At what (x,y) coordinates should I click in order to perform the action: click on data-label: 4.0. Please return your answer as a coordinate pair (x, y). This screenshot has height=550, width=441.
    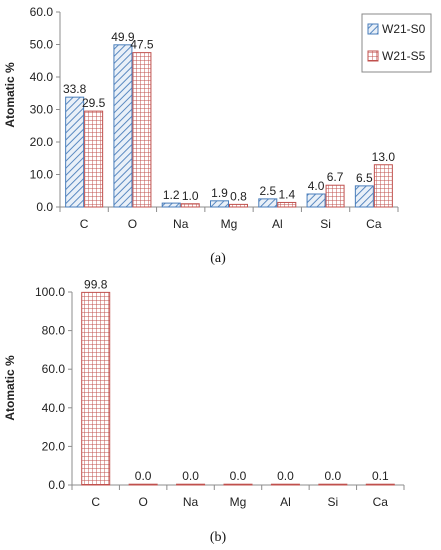
    Looking at the image, I should click on (316, 186).